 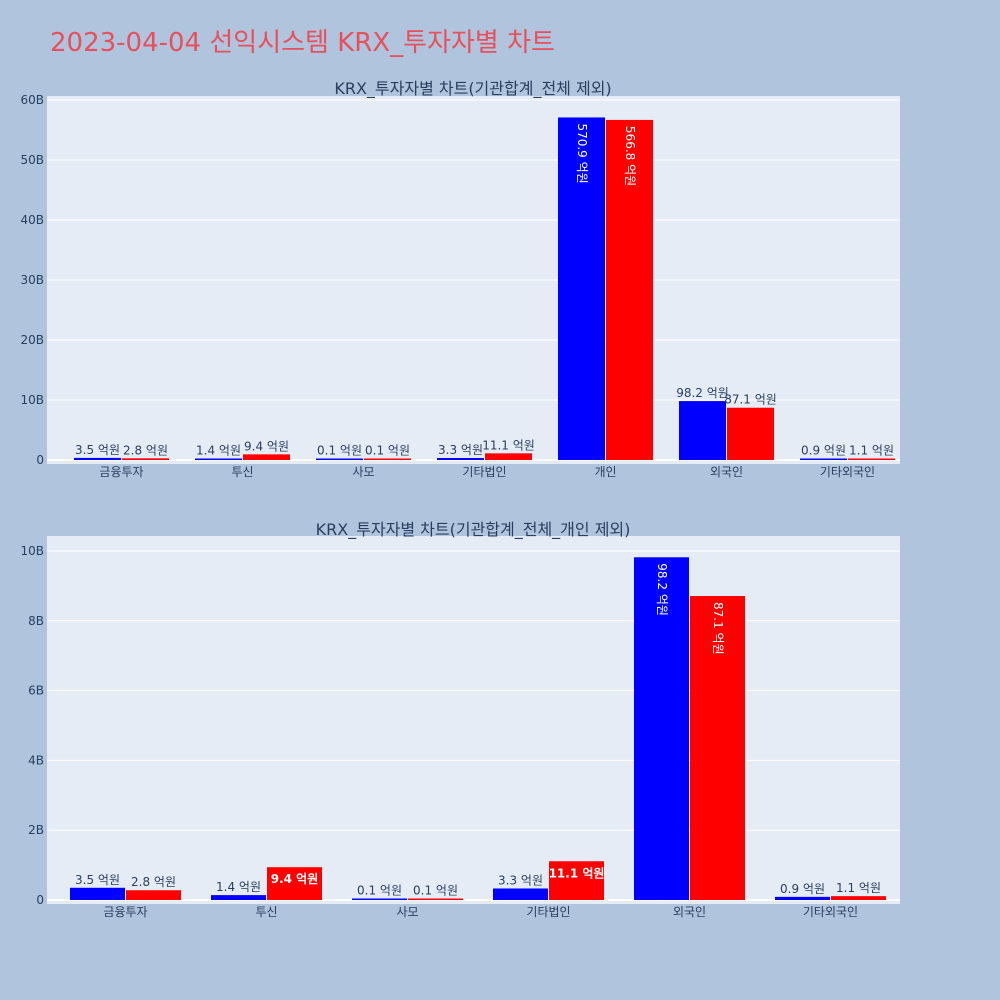 What do you see at coordinates (32, 340) in the screenshot?
I see `y-tick-label: 20B` at bounding box center [32, 340].